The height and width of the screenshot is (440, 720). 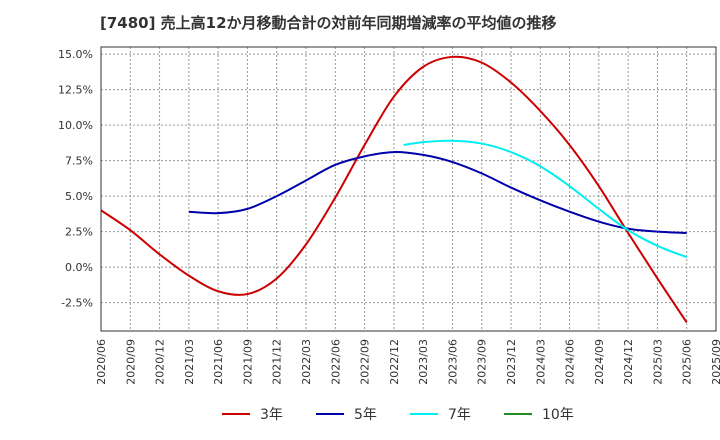 I want to click on x-tick-label: 2021/09, so click(x=247, y=362).